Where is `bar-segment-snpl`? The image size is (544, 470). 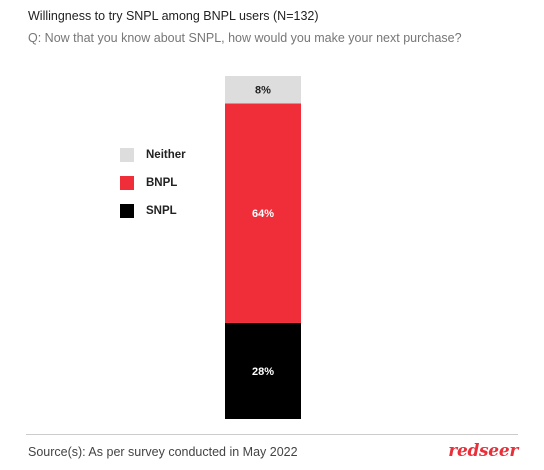
bar-segment-snpl is located at coordinates (263, 370).